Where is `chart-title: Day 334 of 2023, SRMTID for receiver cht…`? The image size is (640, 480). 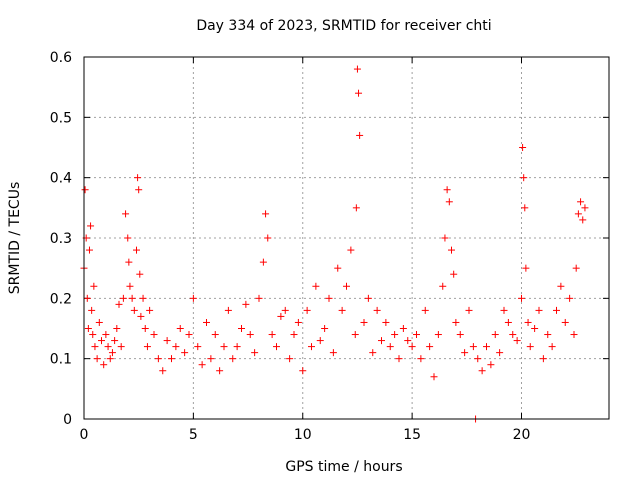
chart-title: Day 334 of 2023, SRMTID for receiver cht… is located at coordinates (343, 26).